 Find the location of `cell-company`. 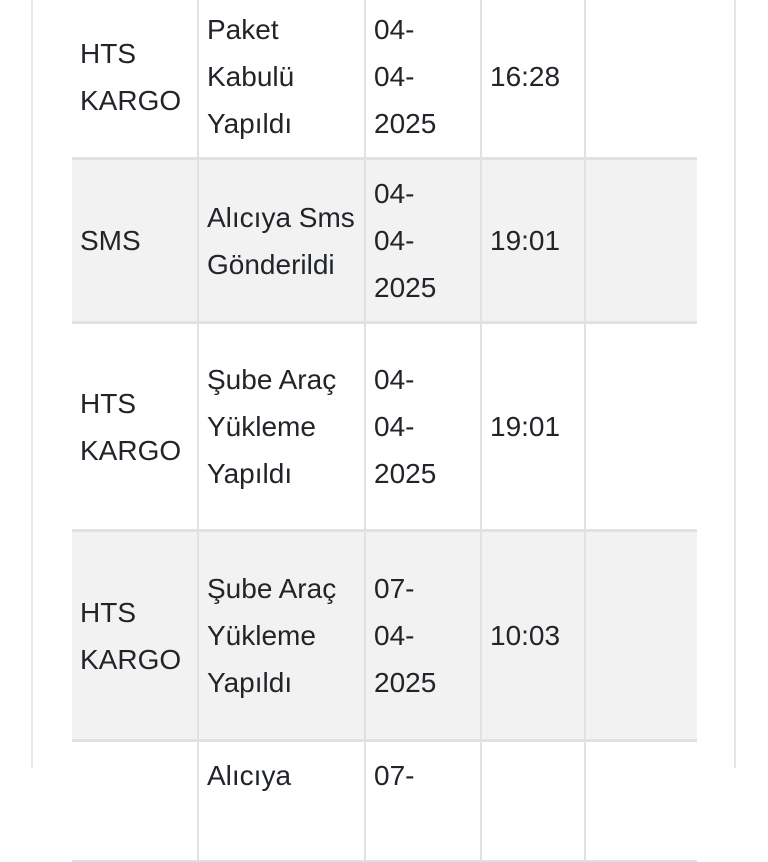

cell-company is located at coordinates (135, 800).